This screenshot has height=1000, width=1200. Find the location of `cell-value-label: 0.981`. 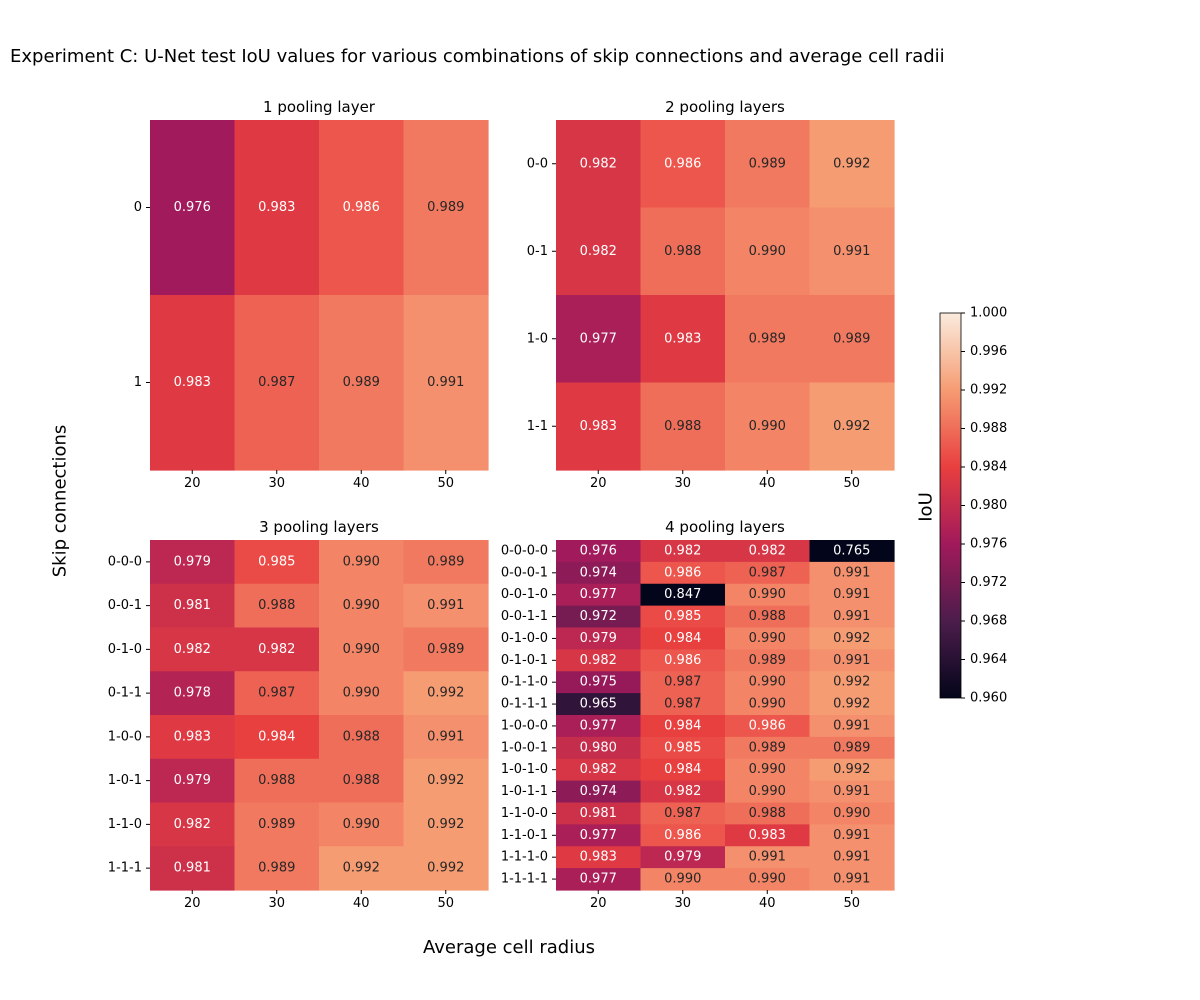

cell-value-label: 0.981 is located at coordinates (192, 605).